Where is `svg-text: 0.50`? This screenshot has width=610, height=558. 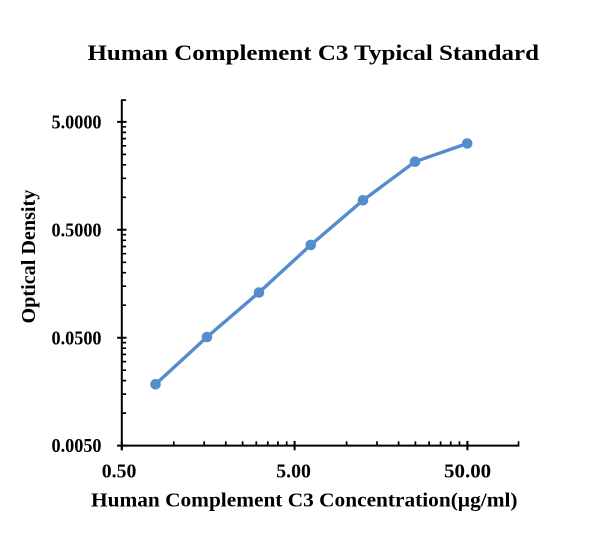
svg-text: 0.50 is located at coordinates (119, 472).